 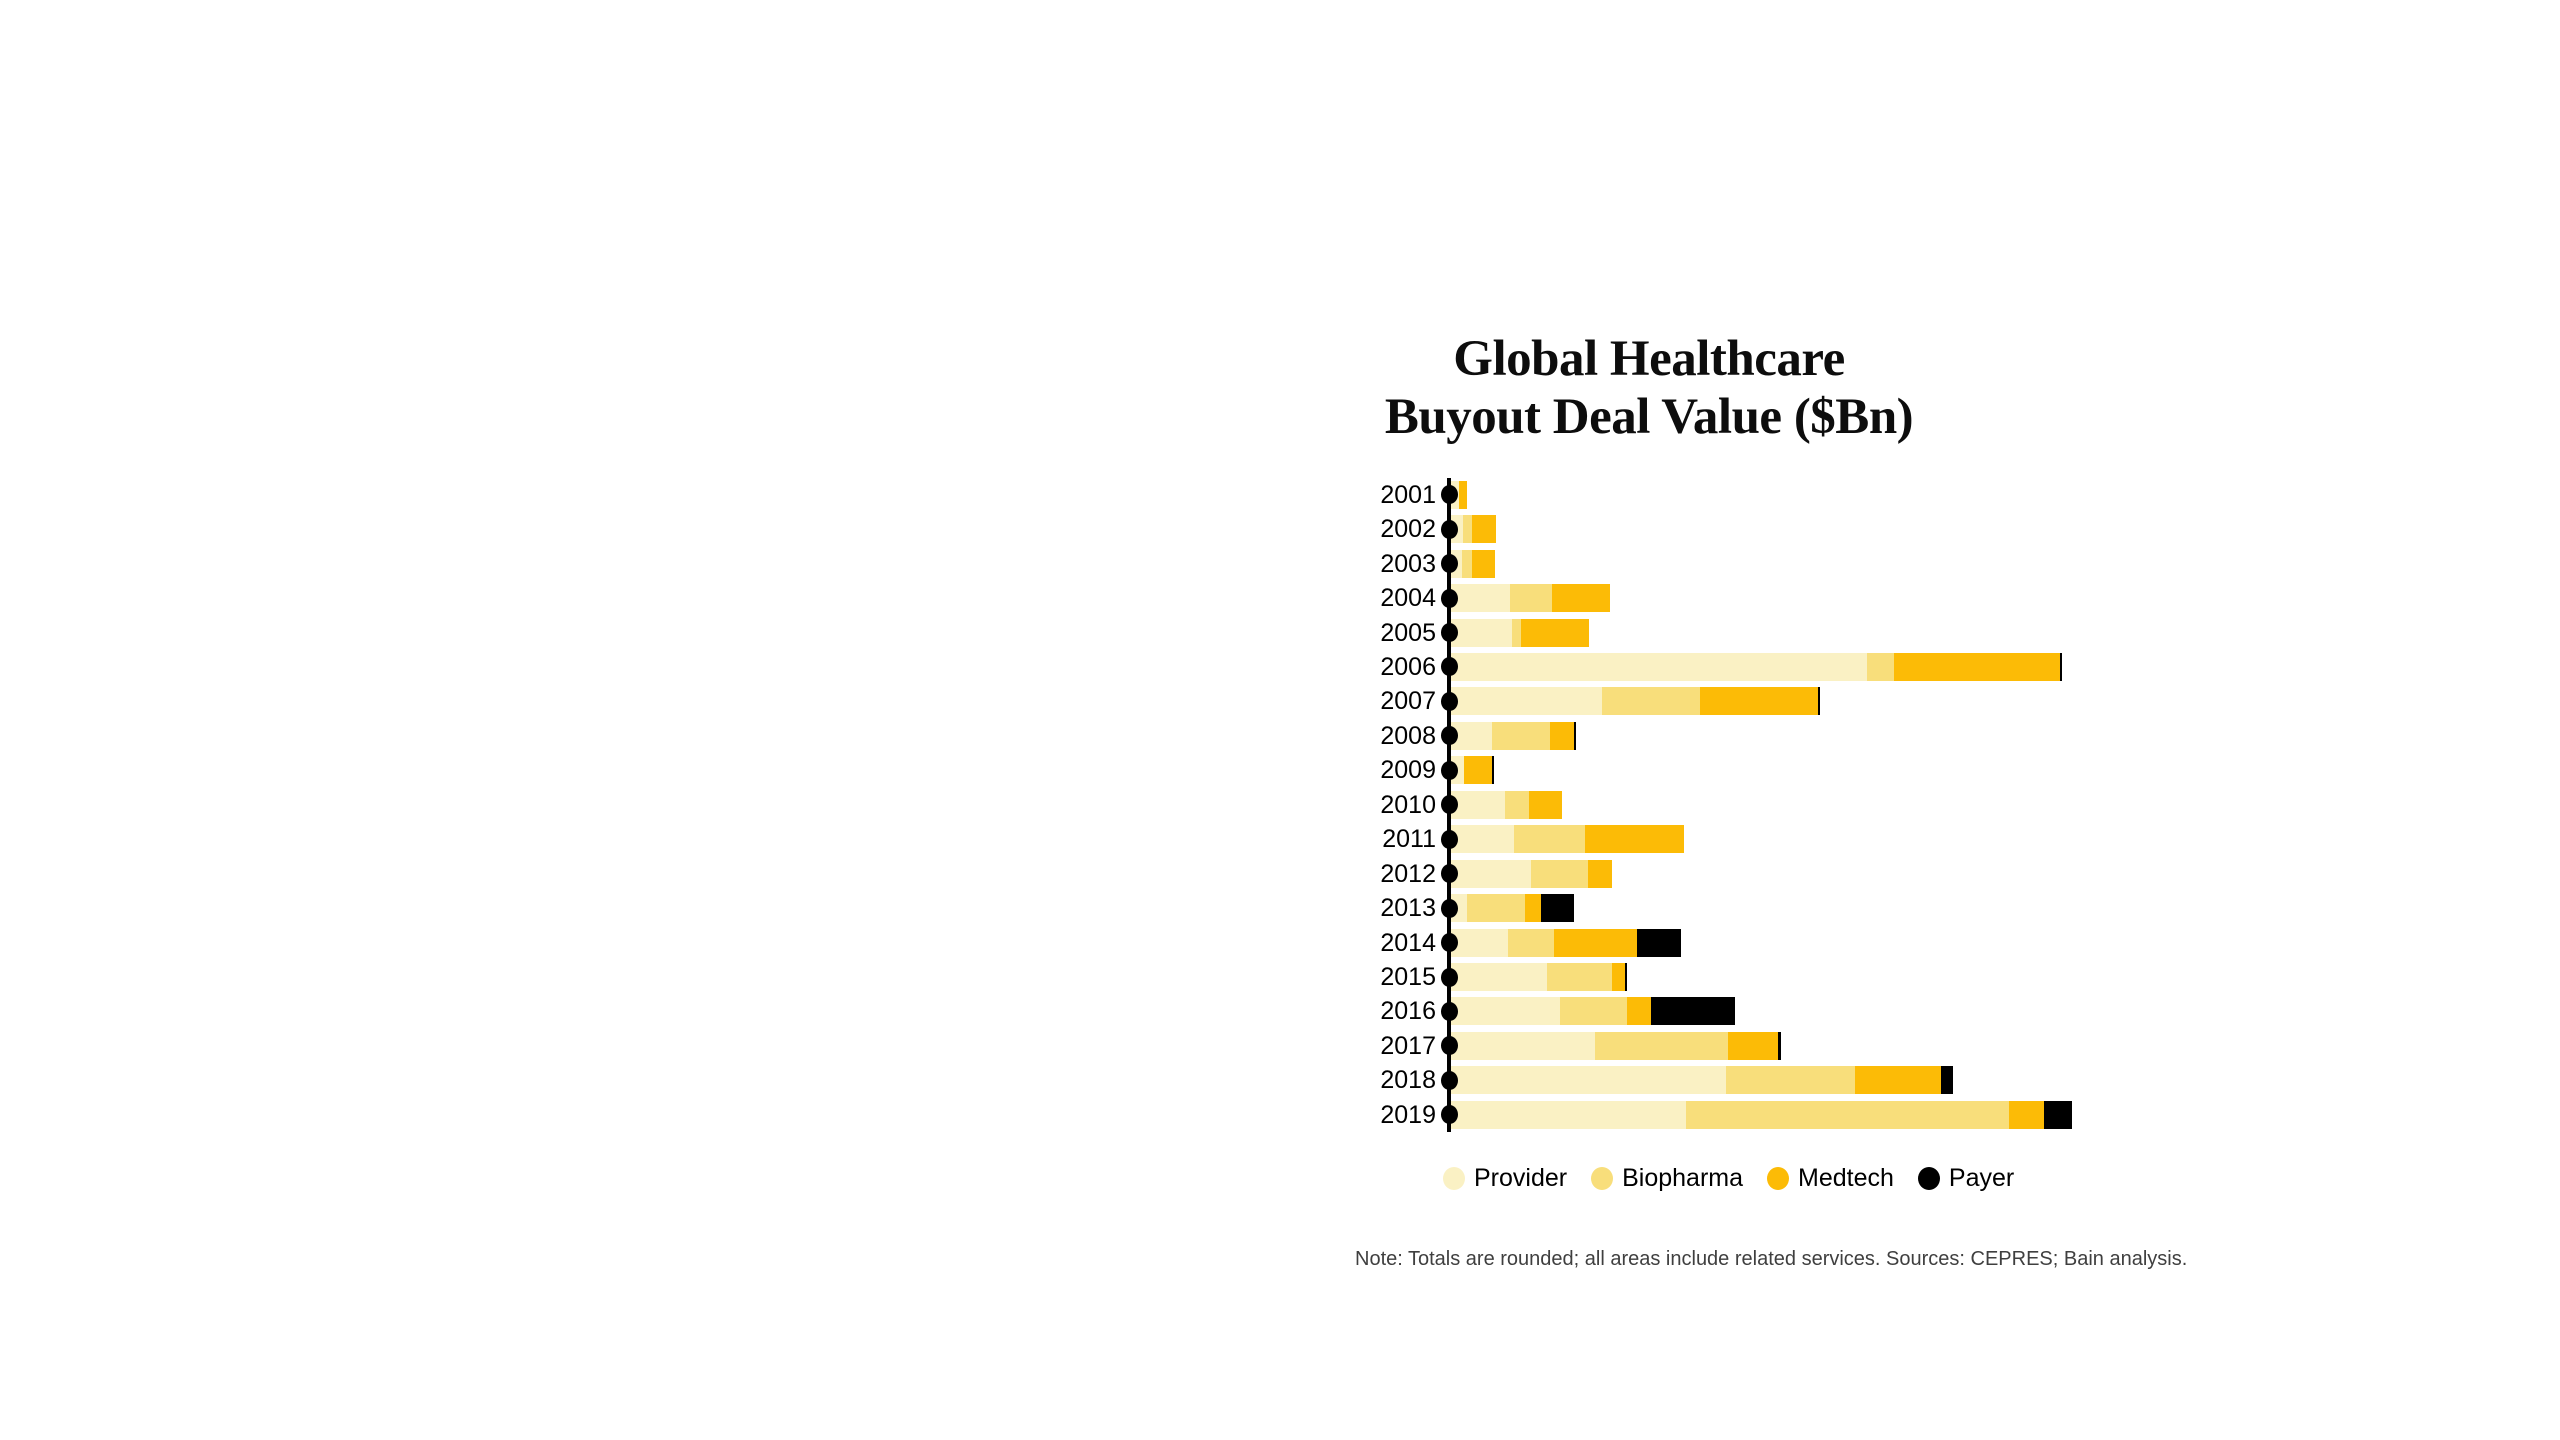 I want to click on bar-segment-medtech-2012, so click(x=1600, y=873).